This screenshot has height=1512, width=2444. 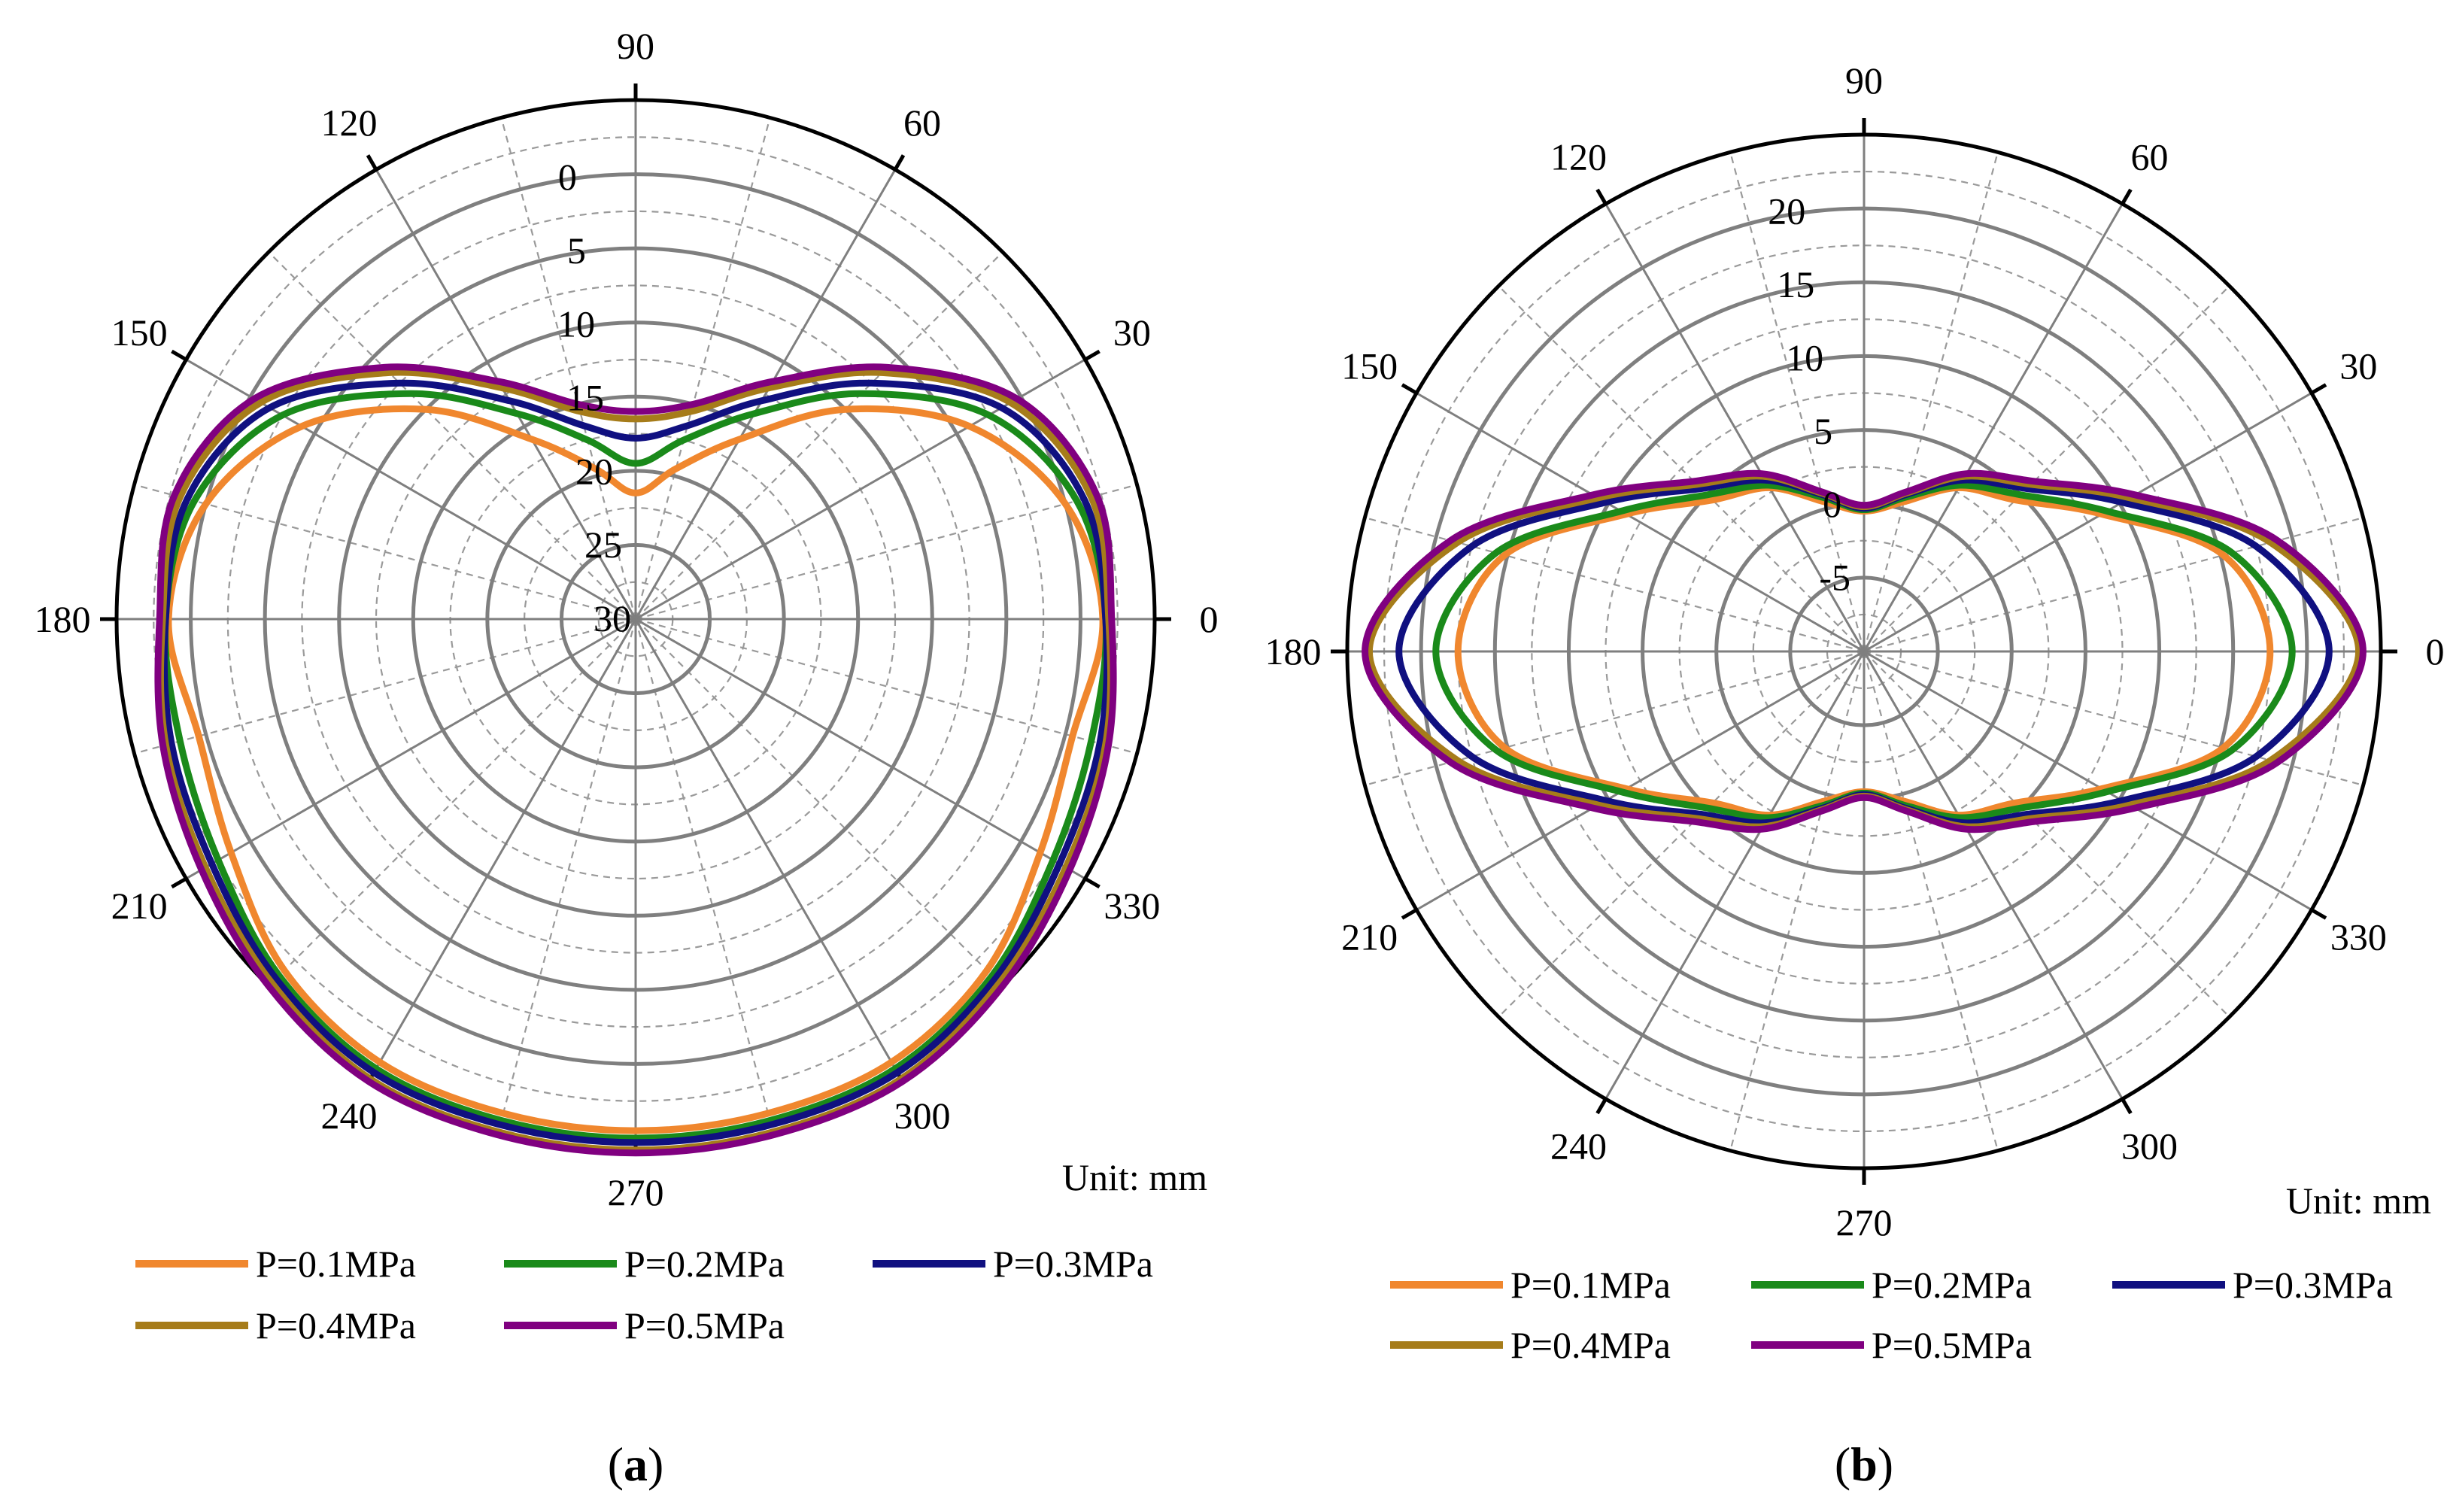 I want to click on legend-item-b: P=0.5MPa, so click(x=1892, y=1345).